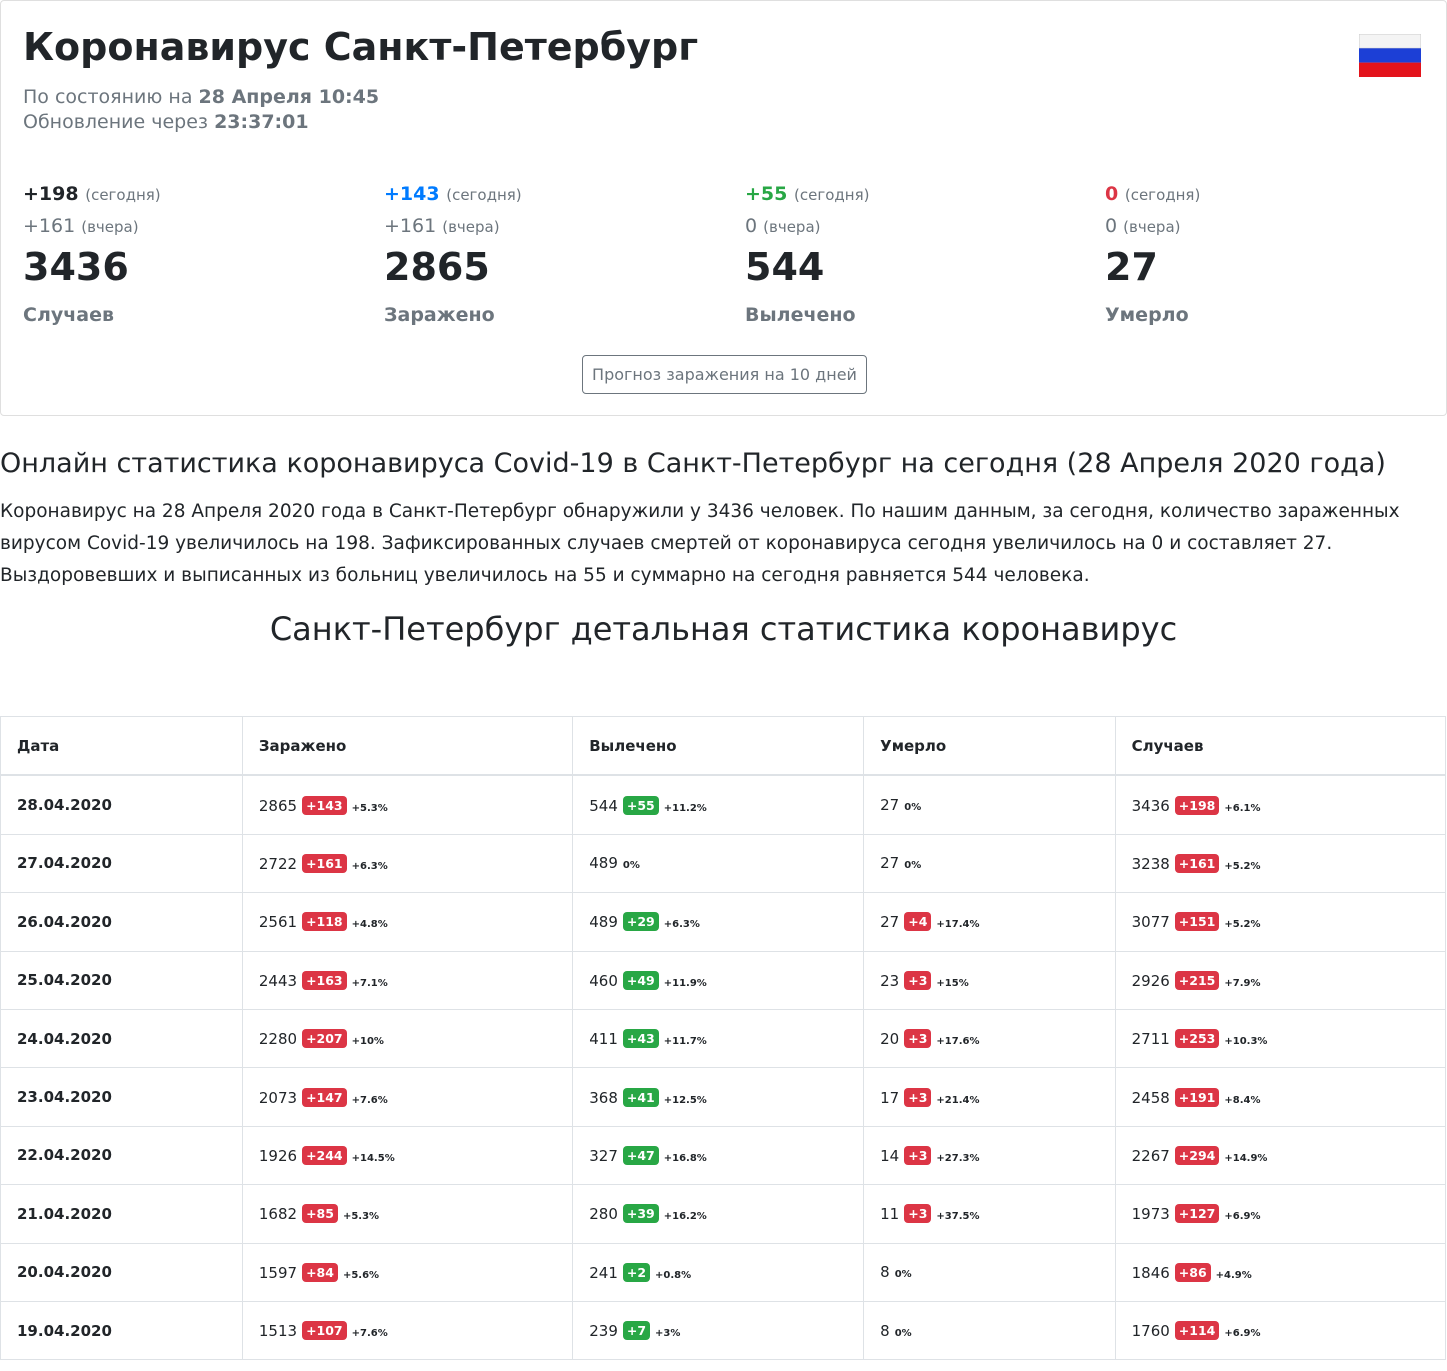 The height and width of the screenshot is (1371, 1447). I want to click on cell-value: 2073, so click(278, 1097).